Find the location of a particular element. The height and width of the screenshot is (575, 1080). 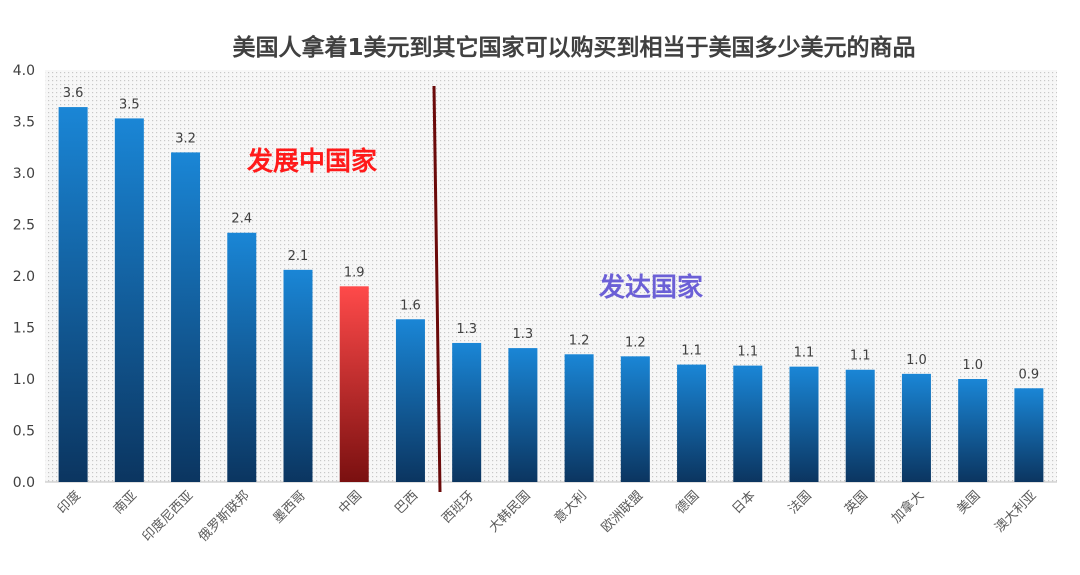

x-tick-label: 加拿大 is located at coordinates (907, 507).